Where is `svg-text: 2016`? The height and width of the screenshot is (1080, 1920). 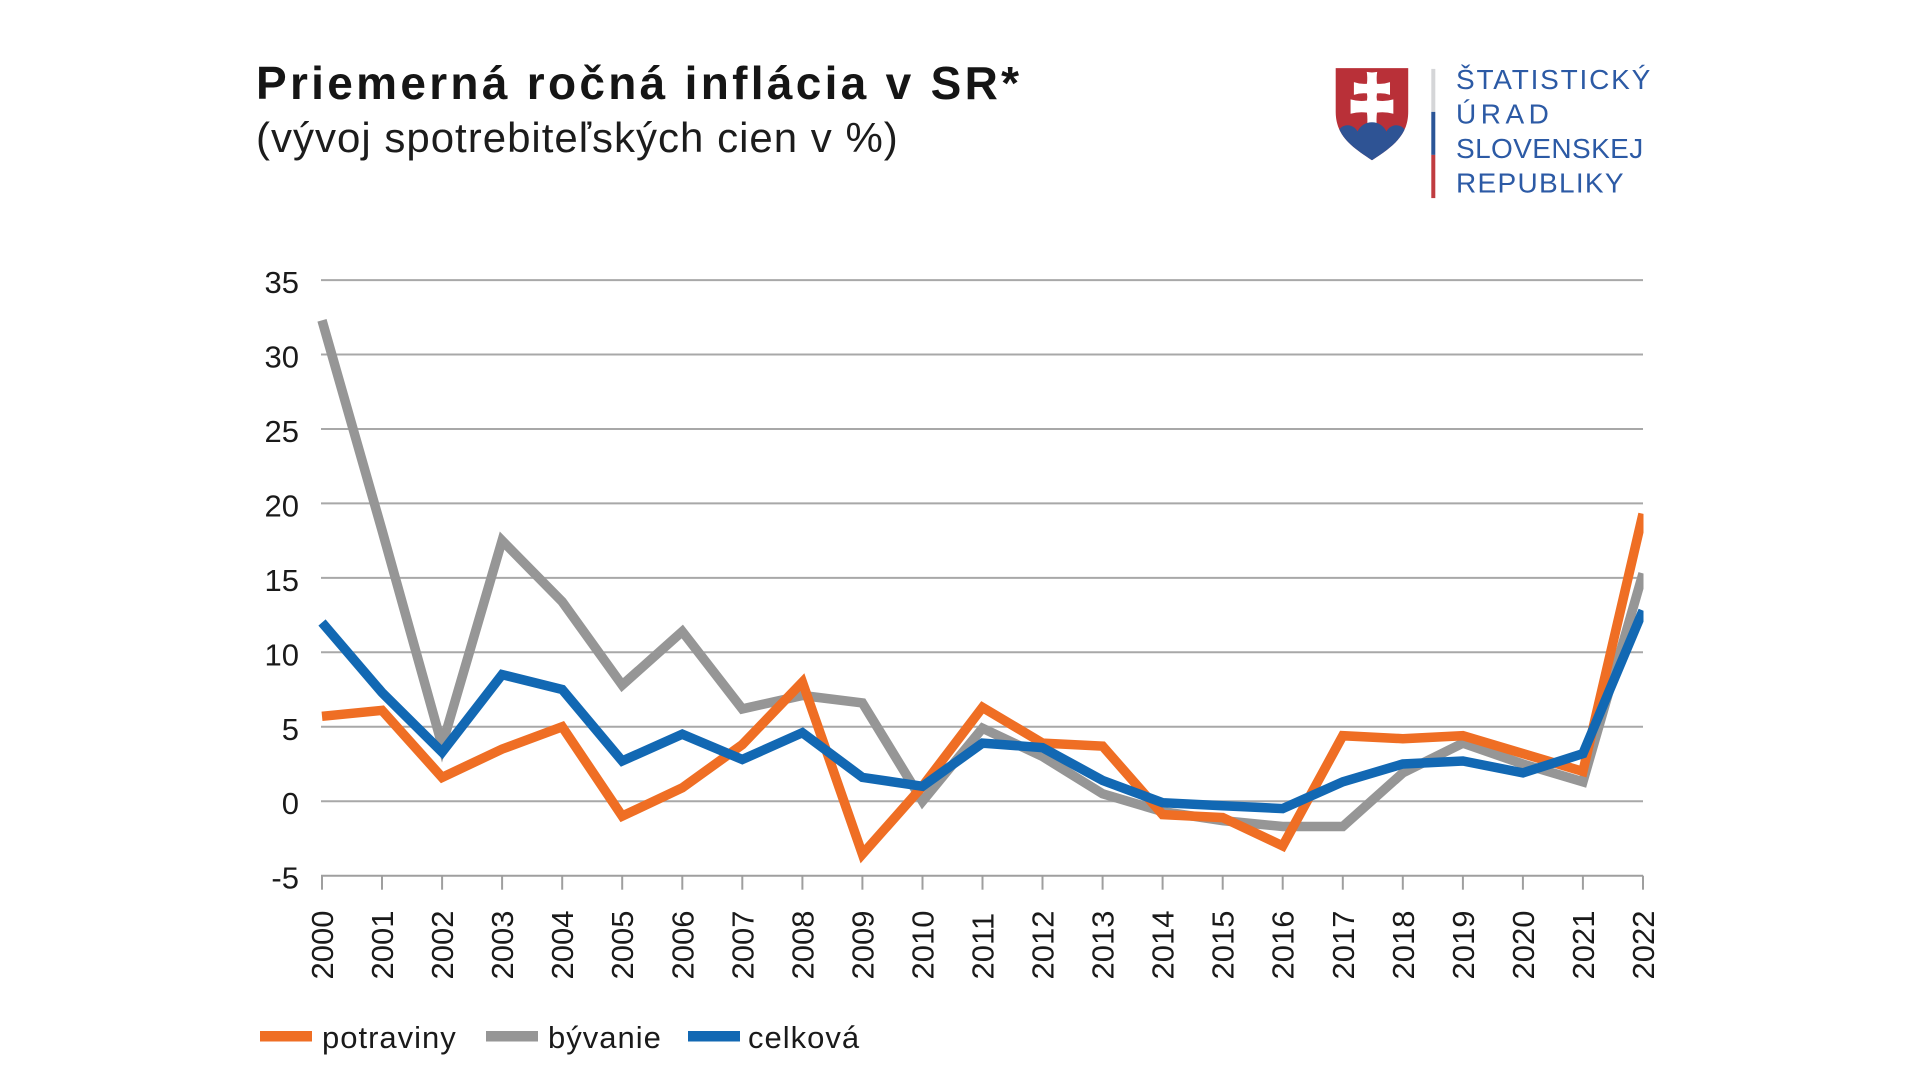 svg-text: 2016 is located at coordinates (1283, 945).